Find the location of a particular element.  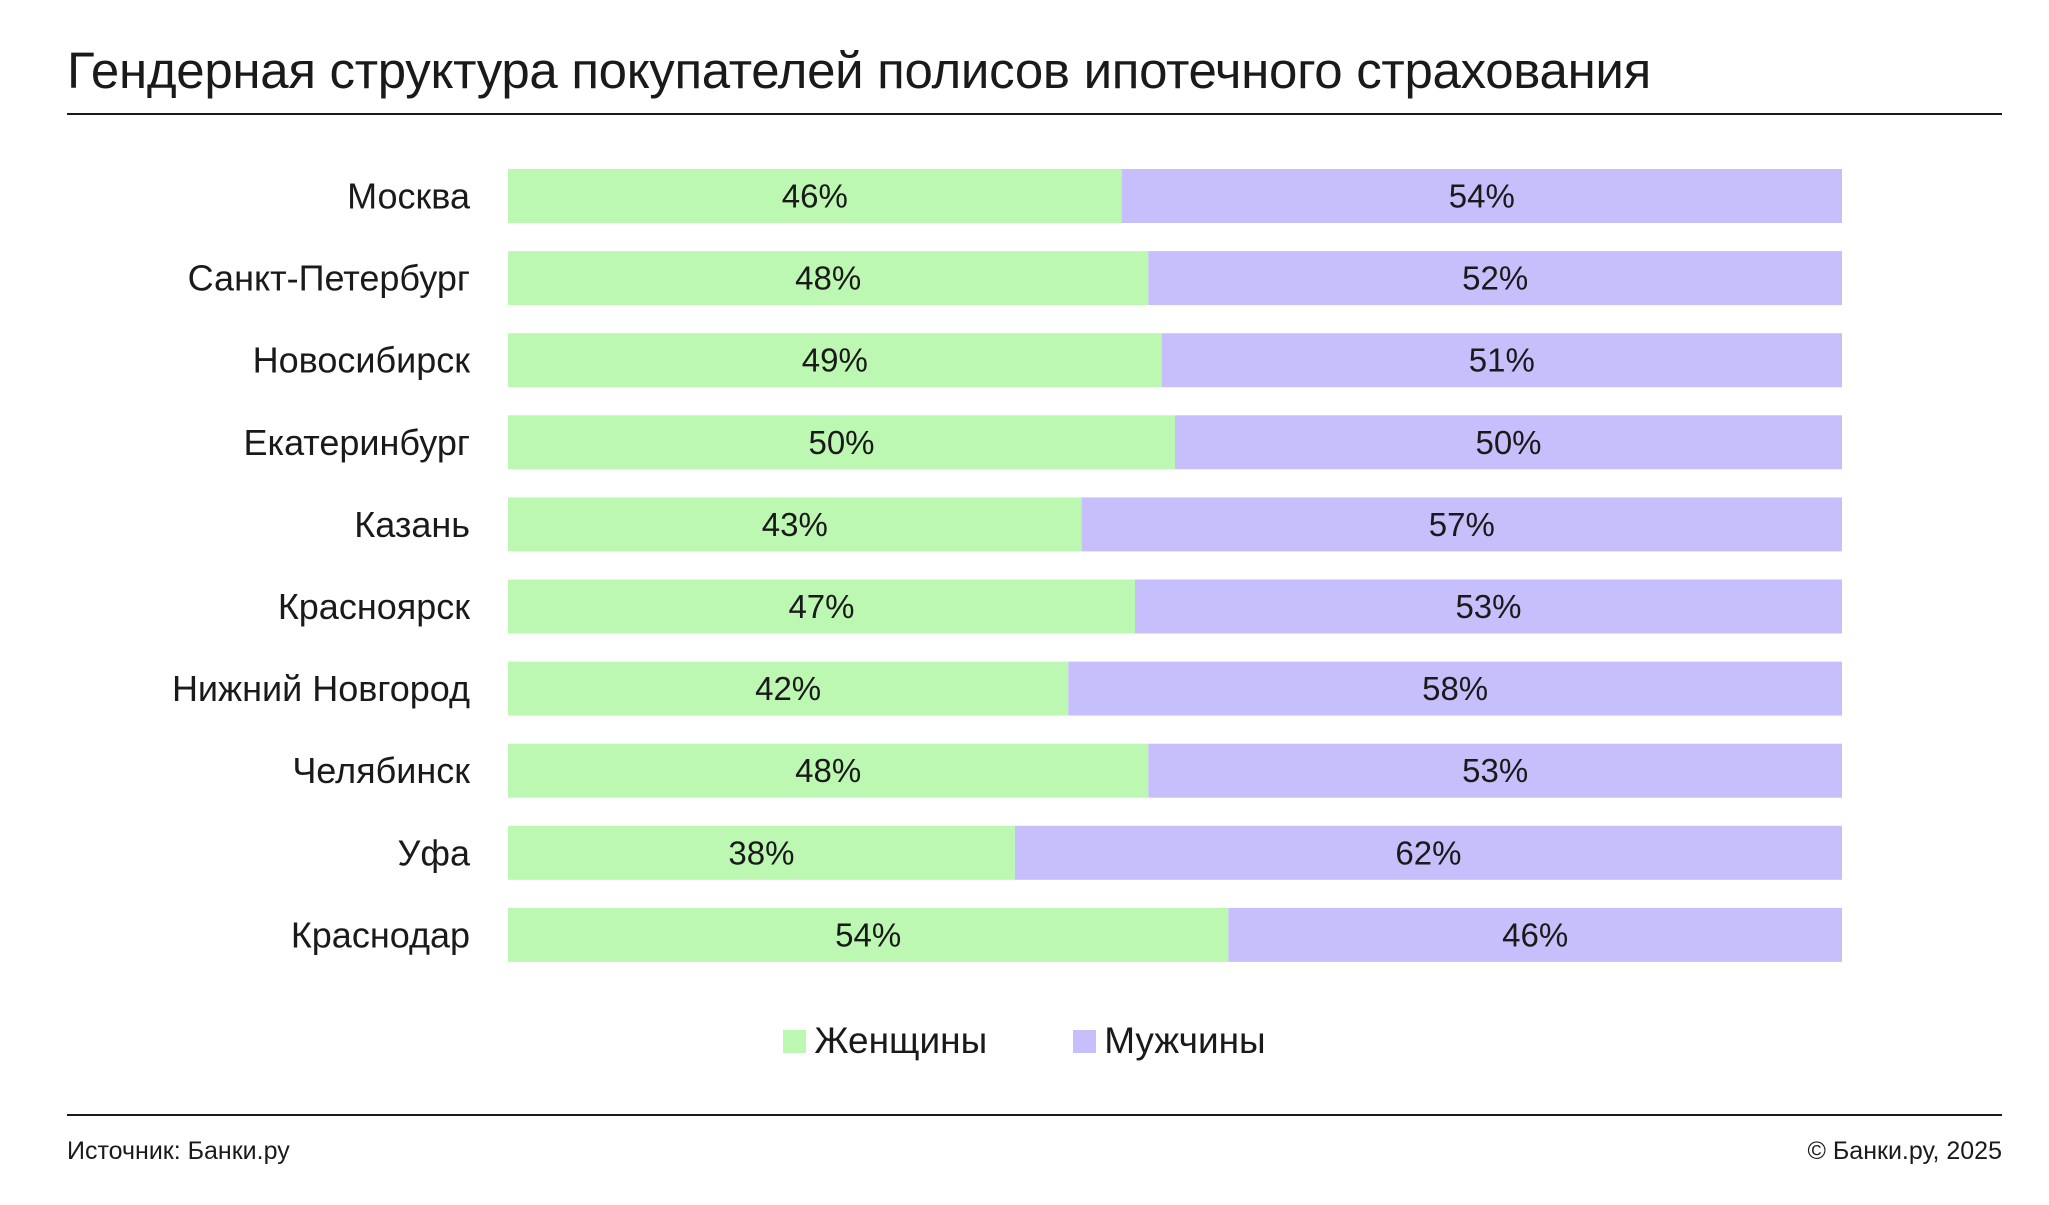

category-label: Казань is located at coordinates (412, 524).